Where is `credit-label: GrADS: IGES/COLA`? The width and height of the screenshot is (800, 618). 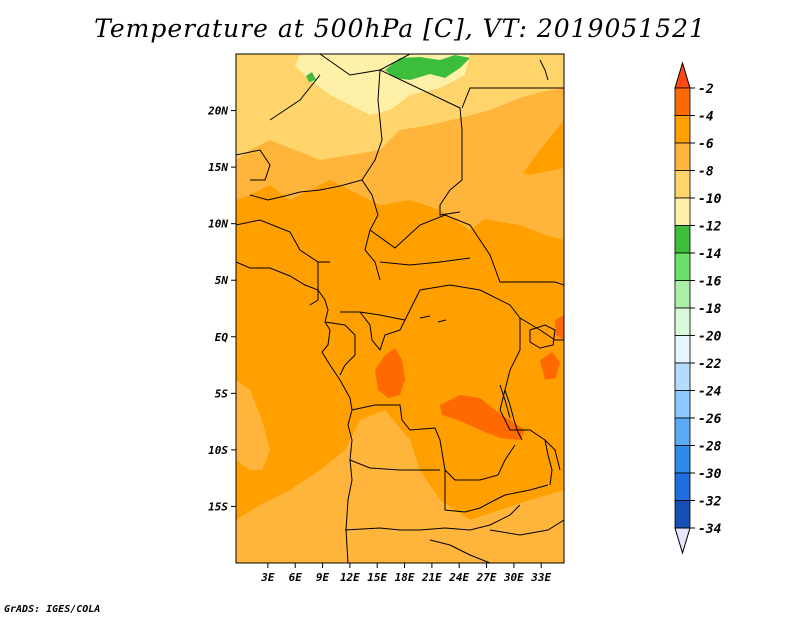 credit-label: GrADS: IGES/COLA is located at coordinates (52, 609).